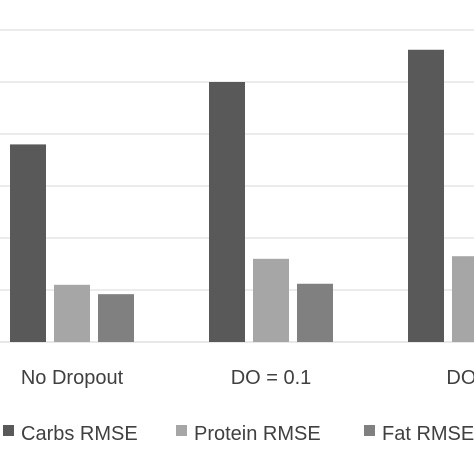 The width and height of the screenshot is (474, 474). What do you see at coordinates (79, 434) in the screenshot?
I see `legend-label: Carbs RMSE` at bounding box center [79, 434].